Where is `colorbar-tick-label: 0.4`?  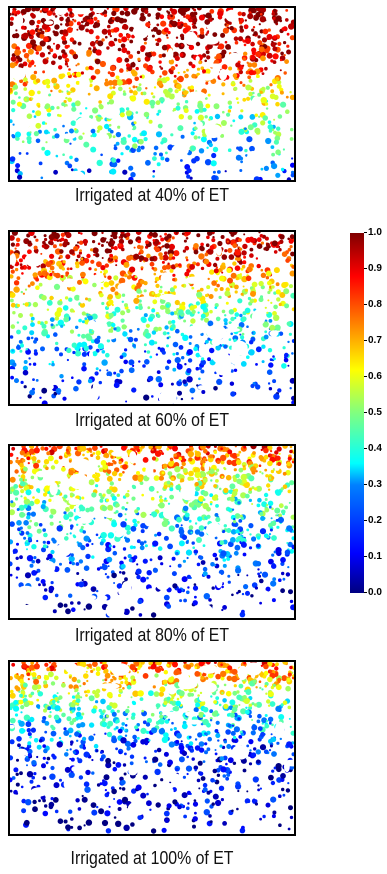 colorbar-tick-label: 0.4 is located at coordinates (375, 449).